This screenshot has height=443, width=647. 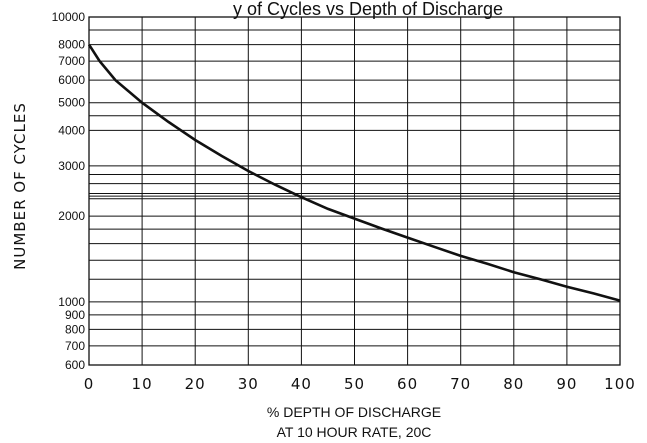 What do you see at coordinates (513, 384) in the screenshot?
I see `x-tick-label: 80` at bounding box center [513, 384].